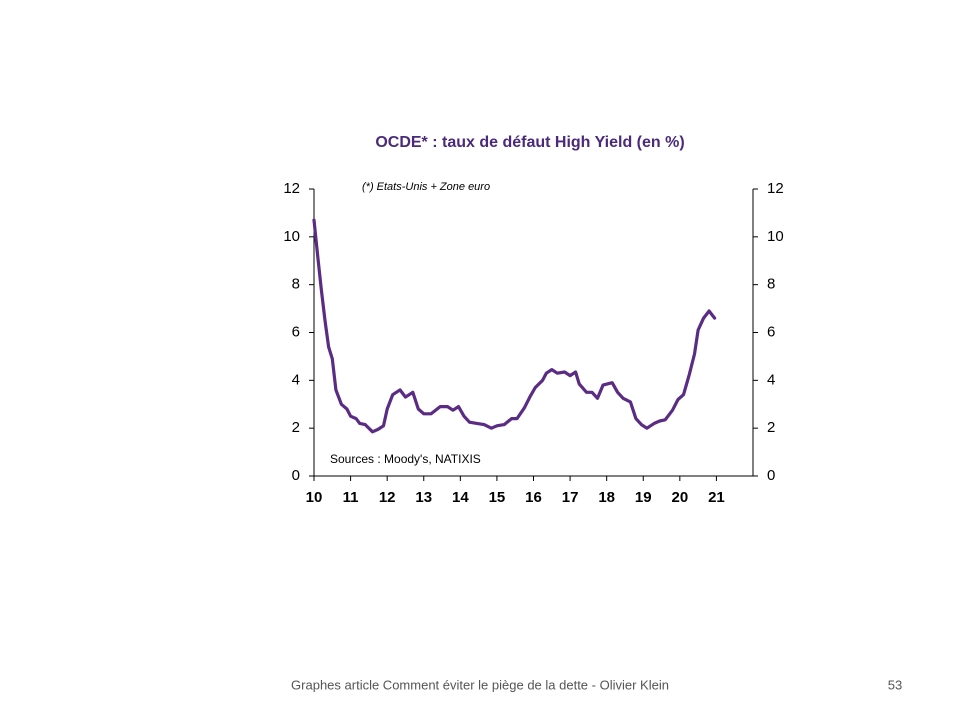  I want to click on y-tick-label: 8, so click(296, 284).